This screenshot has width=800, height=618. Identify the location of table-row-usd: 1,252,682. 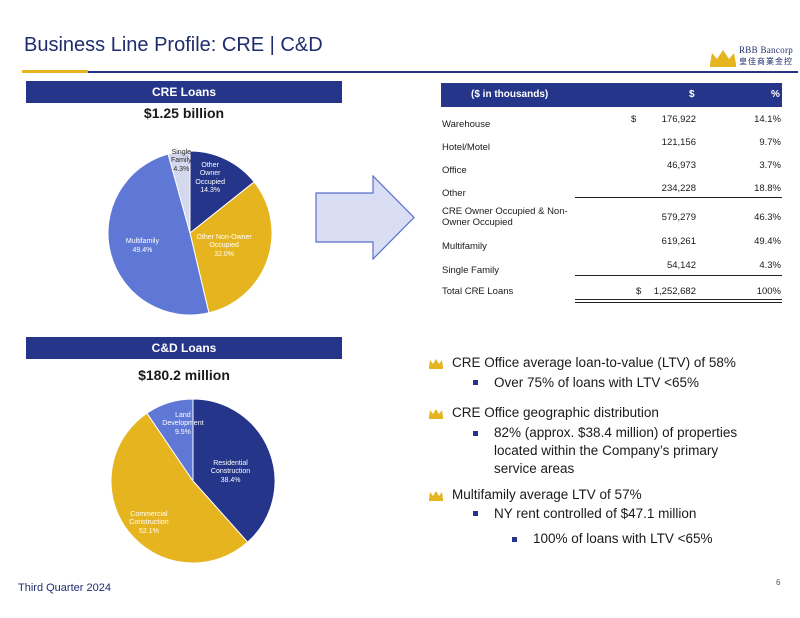
(674, 291).